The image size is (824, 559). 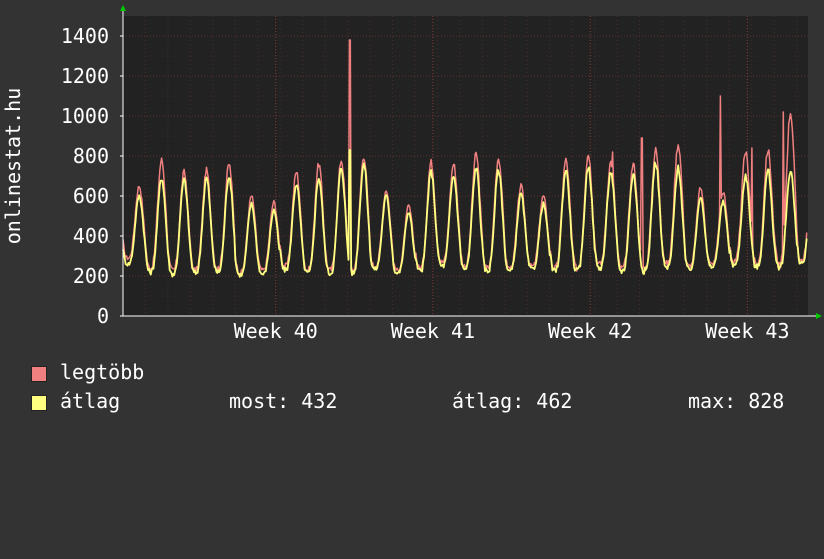 I want to click on y-axis-label: onlinestat.hu, so click(x=13, y=166).